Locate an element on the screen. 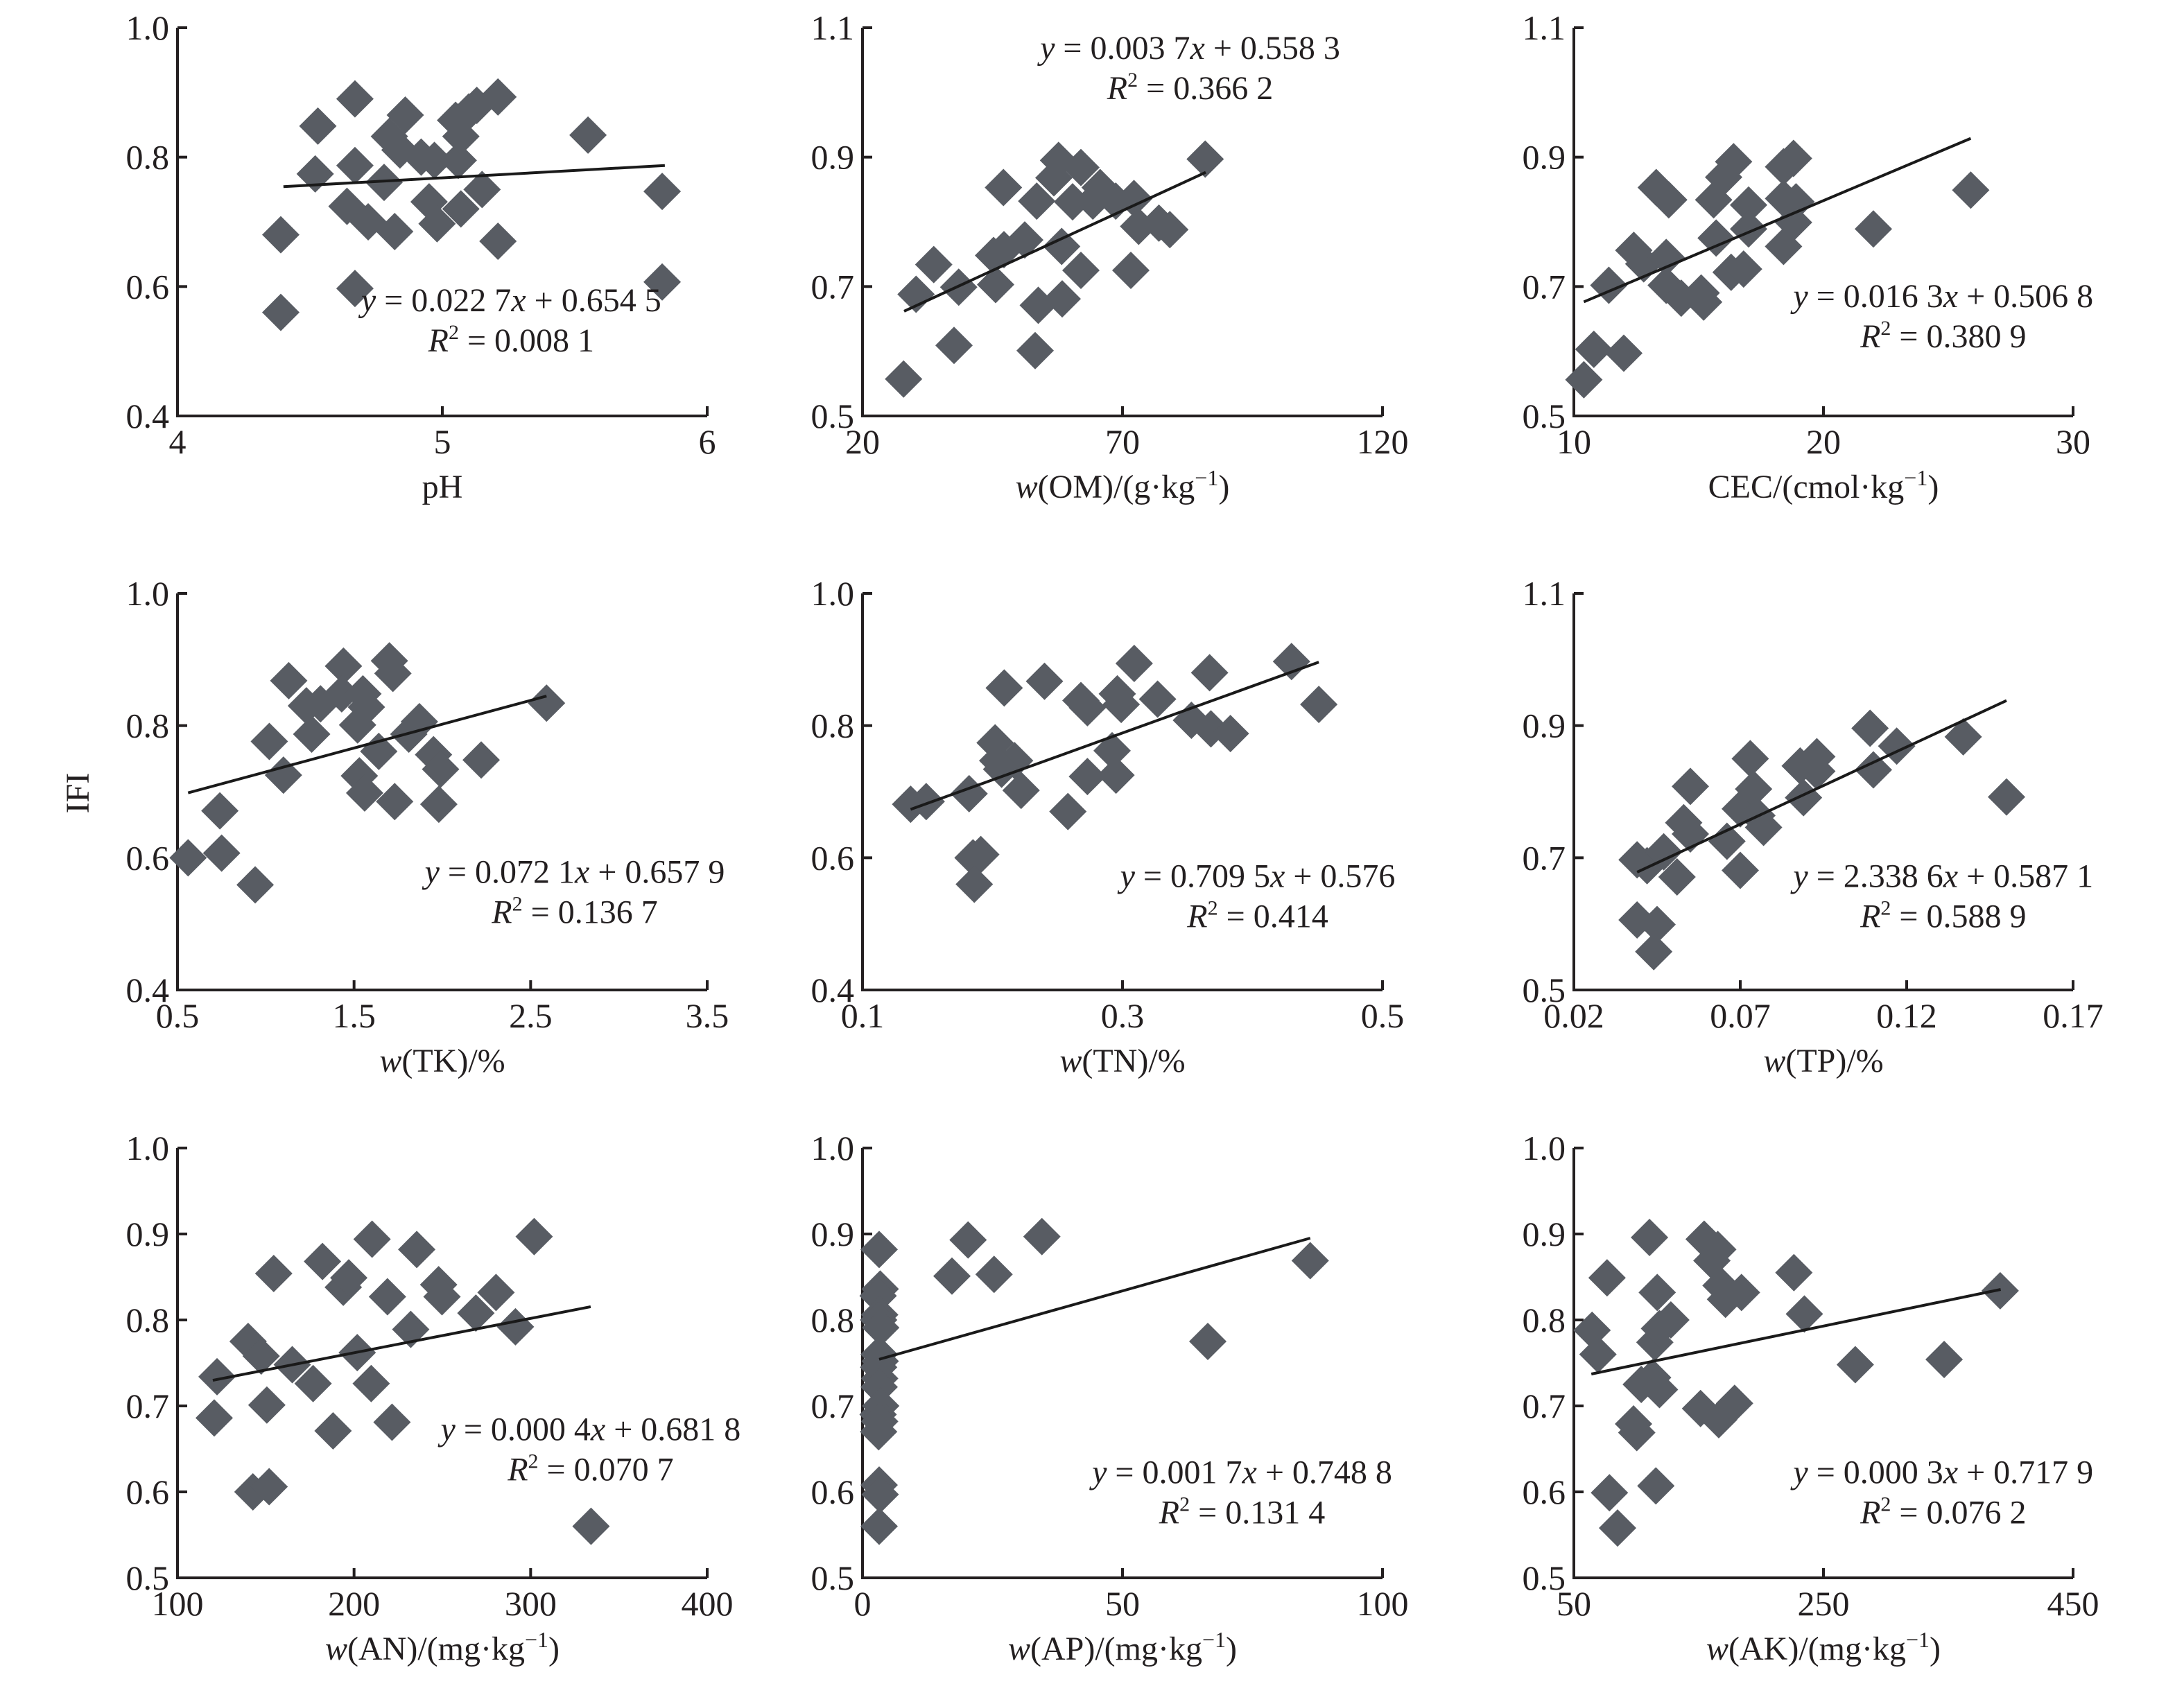  x-tick-label: 200 is located at coordinates (354, 1603).